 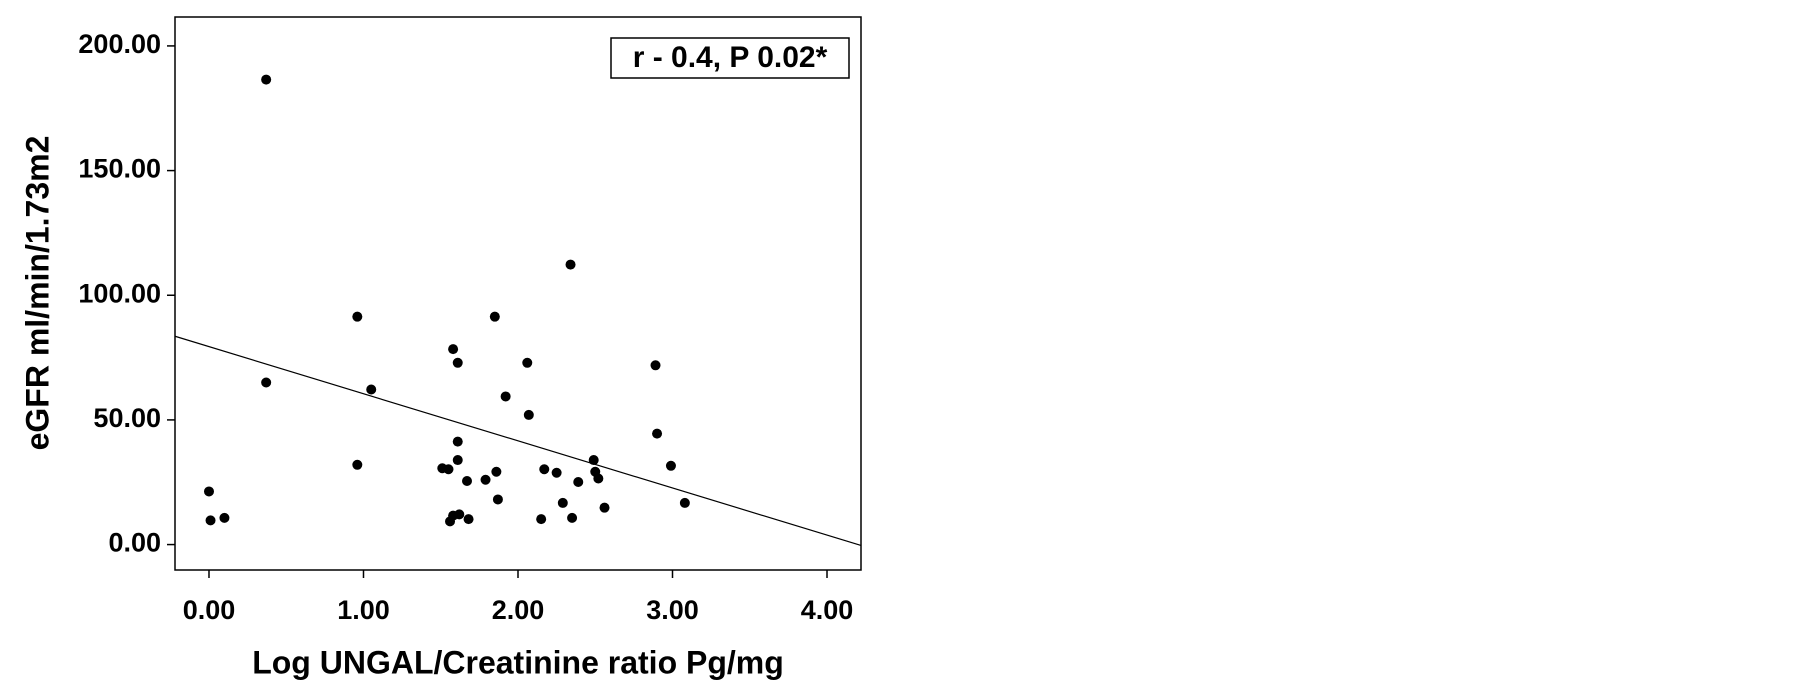 I want to click on annotation-box, so click(x=730, y=58).